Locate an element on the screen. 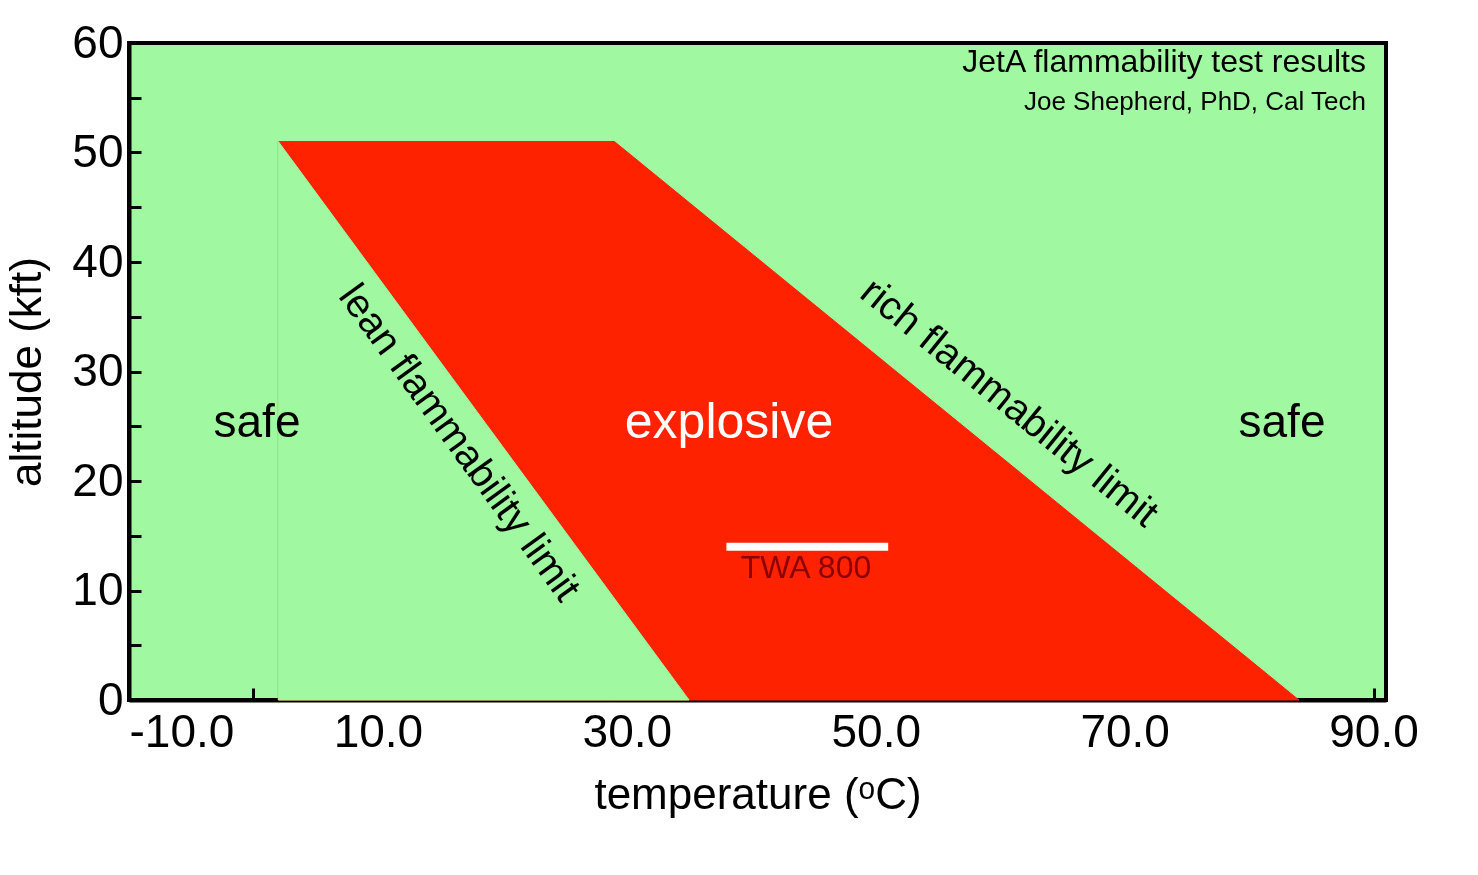 Image resolution: width=1478 pixels, height=875 pixels. x-tick-label: 50.0 is located at coordinates (876, 730).